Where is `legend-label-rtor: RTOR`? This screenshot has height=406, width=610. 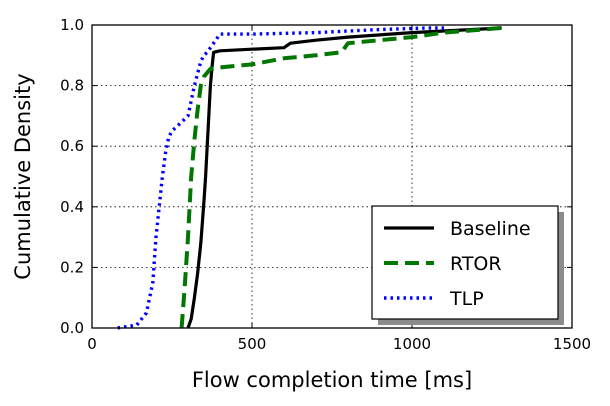
legend-label-rtor: RTOR is located at coordinates (476, 264).